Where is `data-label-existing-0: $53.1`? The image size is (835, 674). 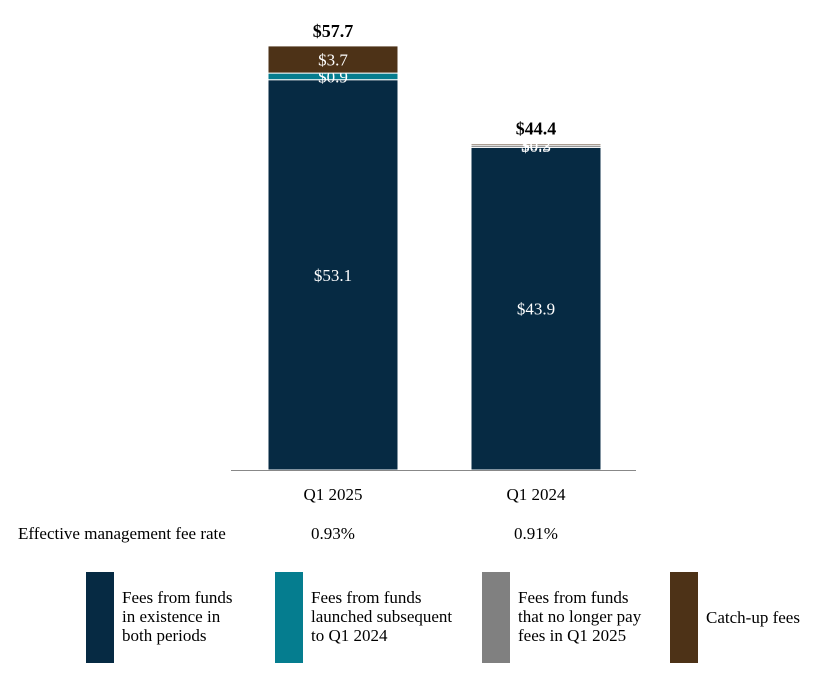 data-label-existing-0: $53.1 is located at coordinates (333, 275).